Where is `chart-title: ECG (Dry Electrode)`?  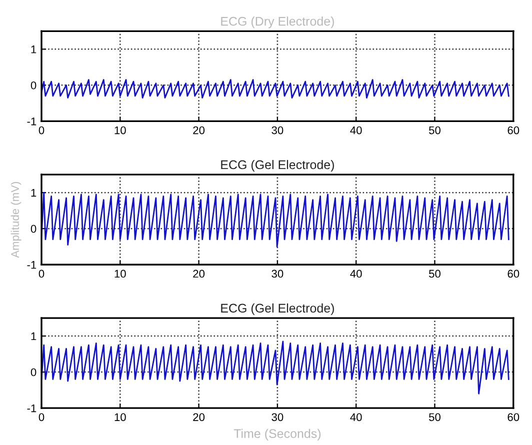
chart-title: ECG (Dry Electrode) is located at coordinates (277, 22).